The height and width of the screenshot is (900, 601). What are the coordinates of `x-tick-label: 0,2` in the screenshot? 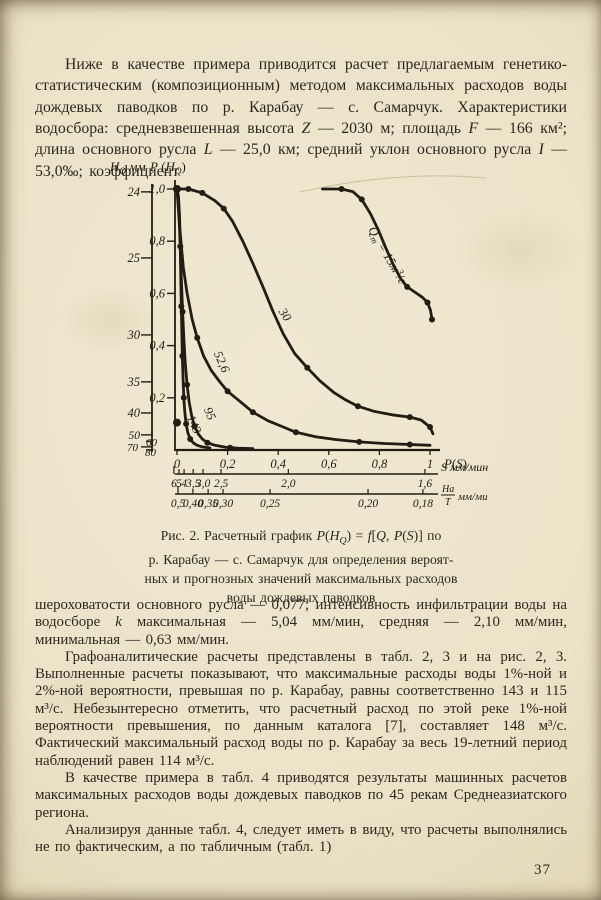 It's located at (228, 464).